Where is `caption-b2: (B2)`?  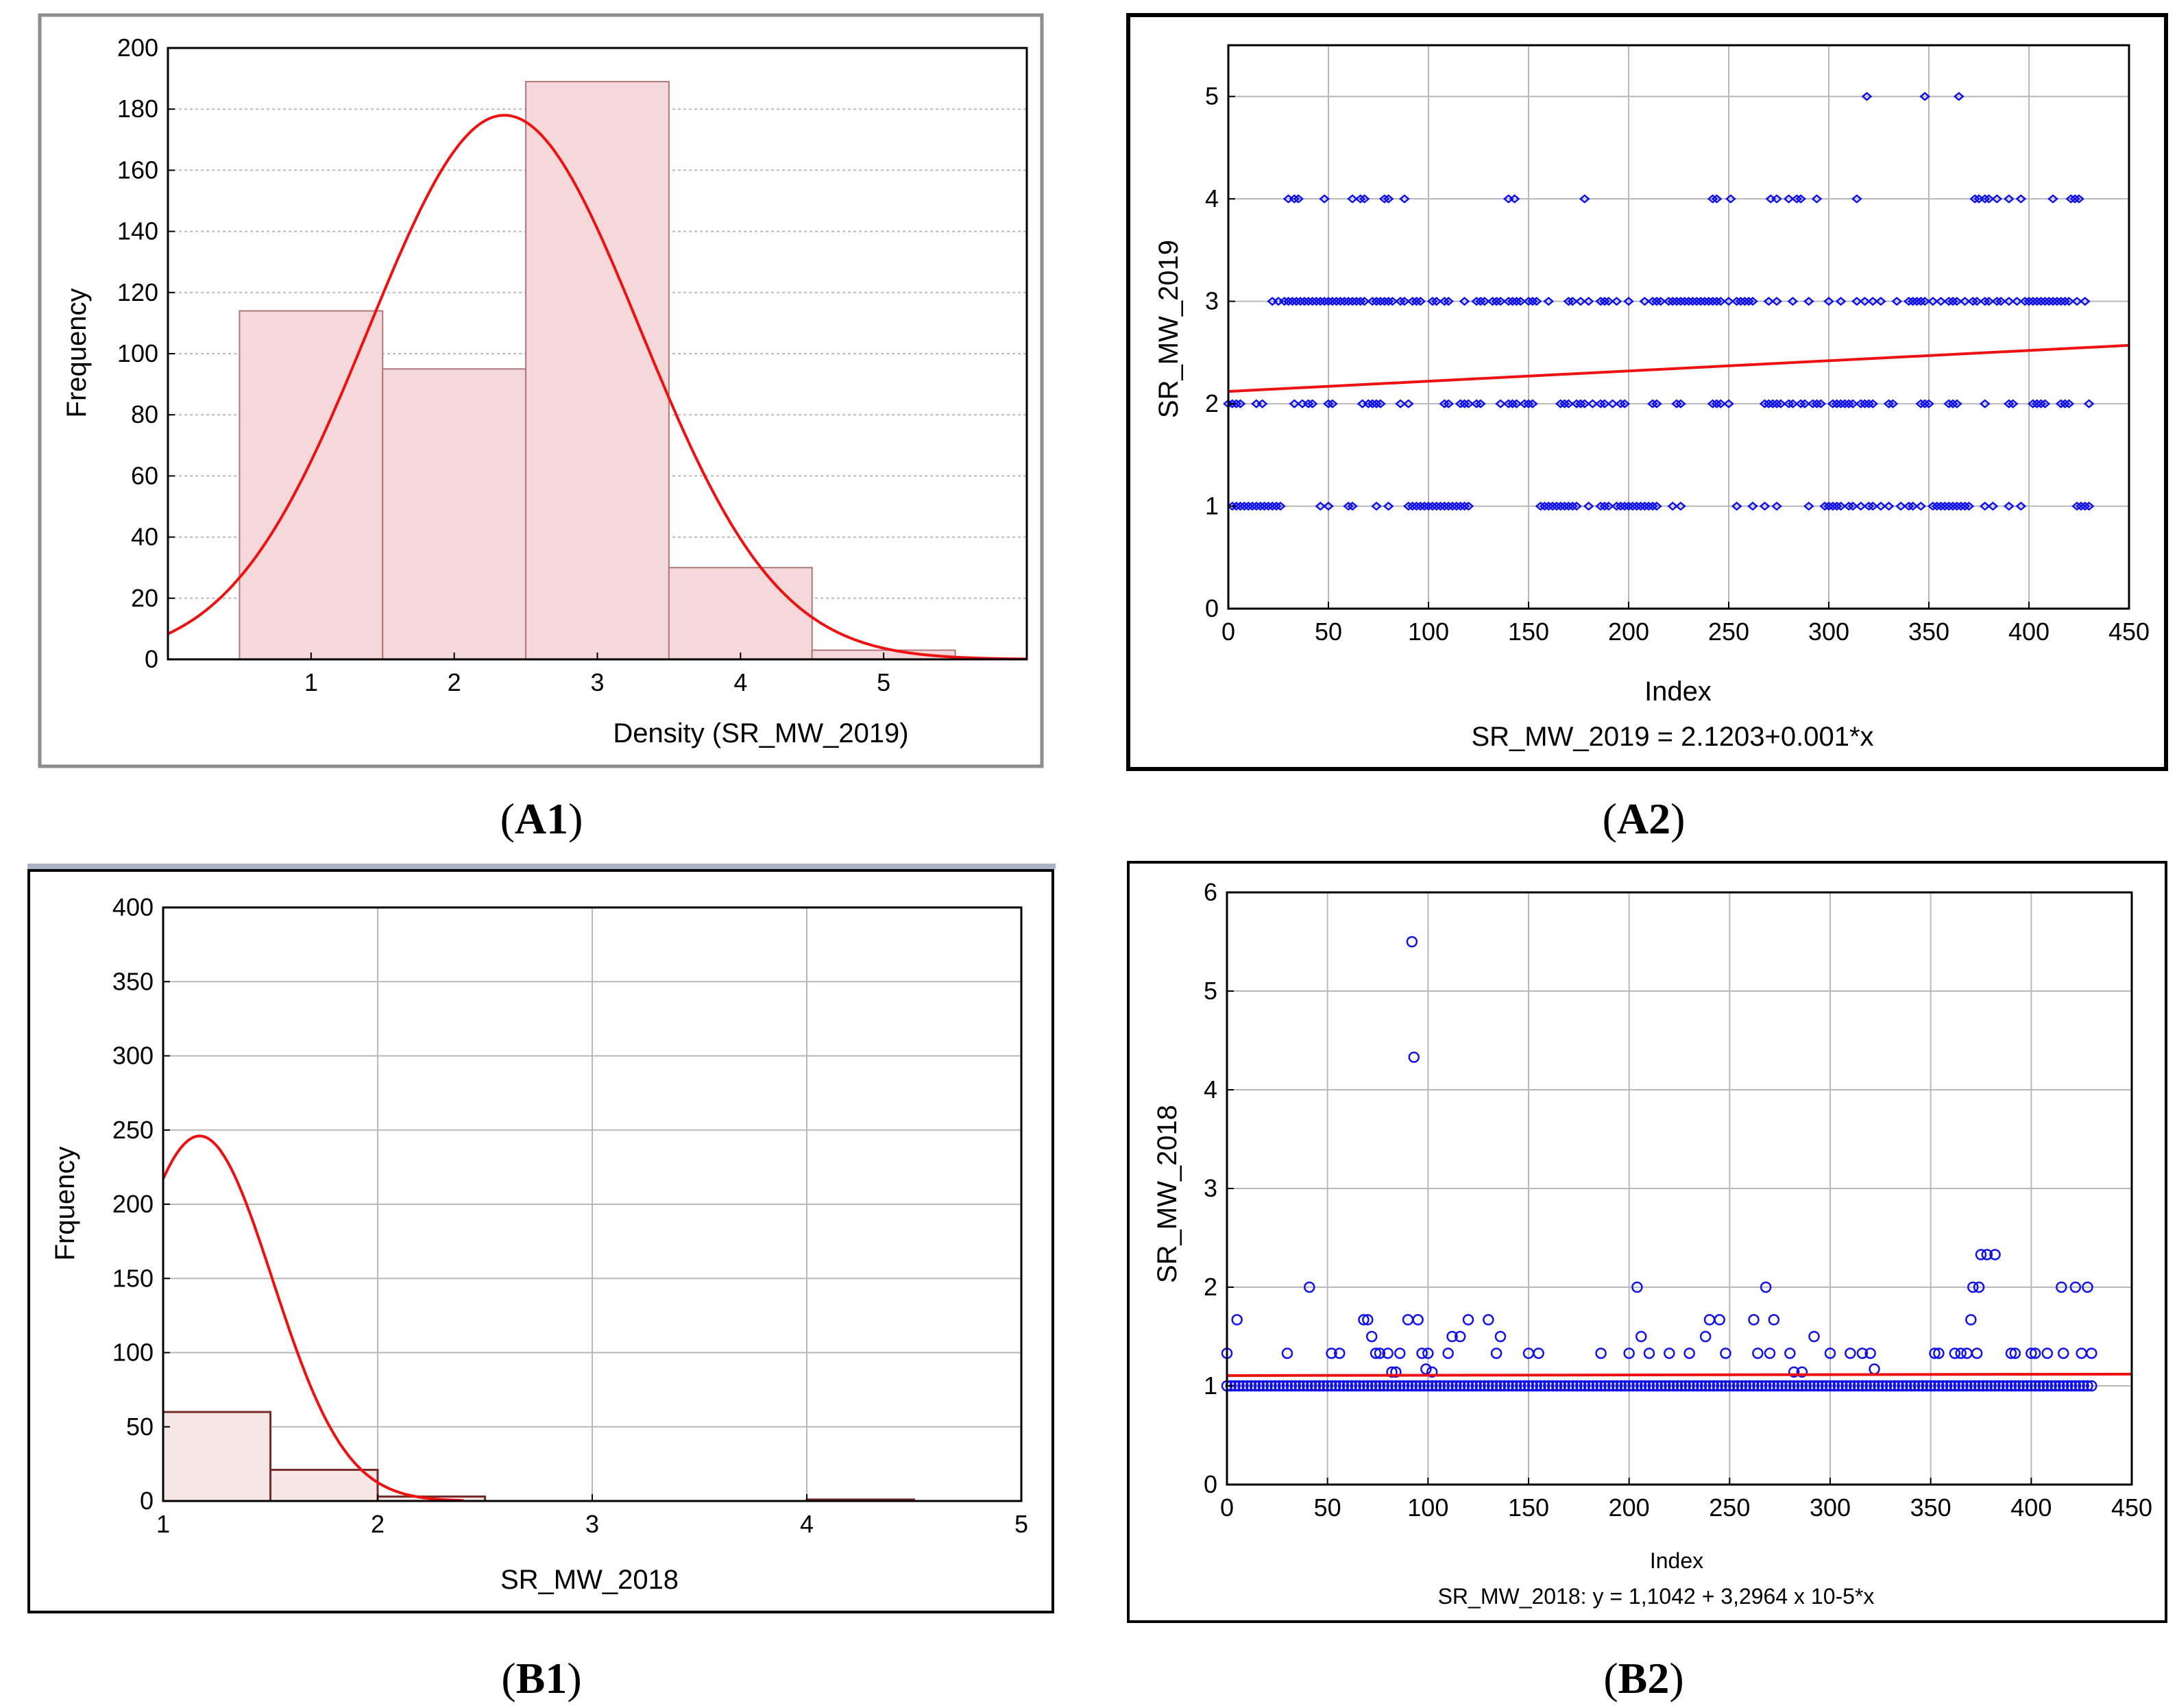 caption-b2: (B2) is located at coordinates (1643, 1678).